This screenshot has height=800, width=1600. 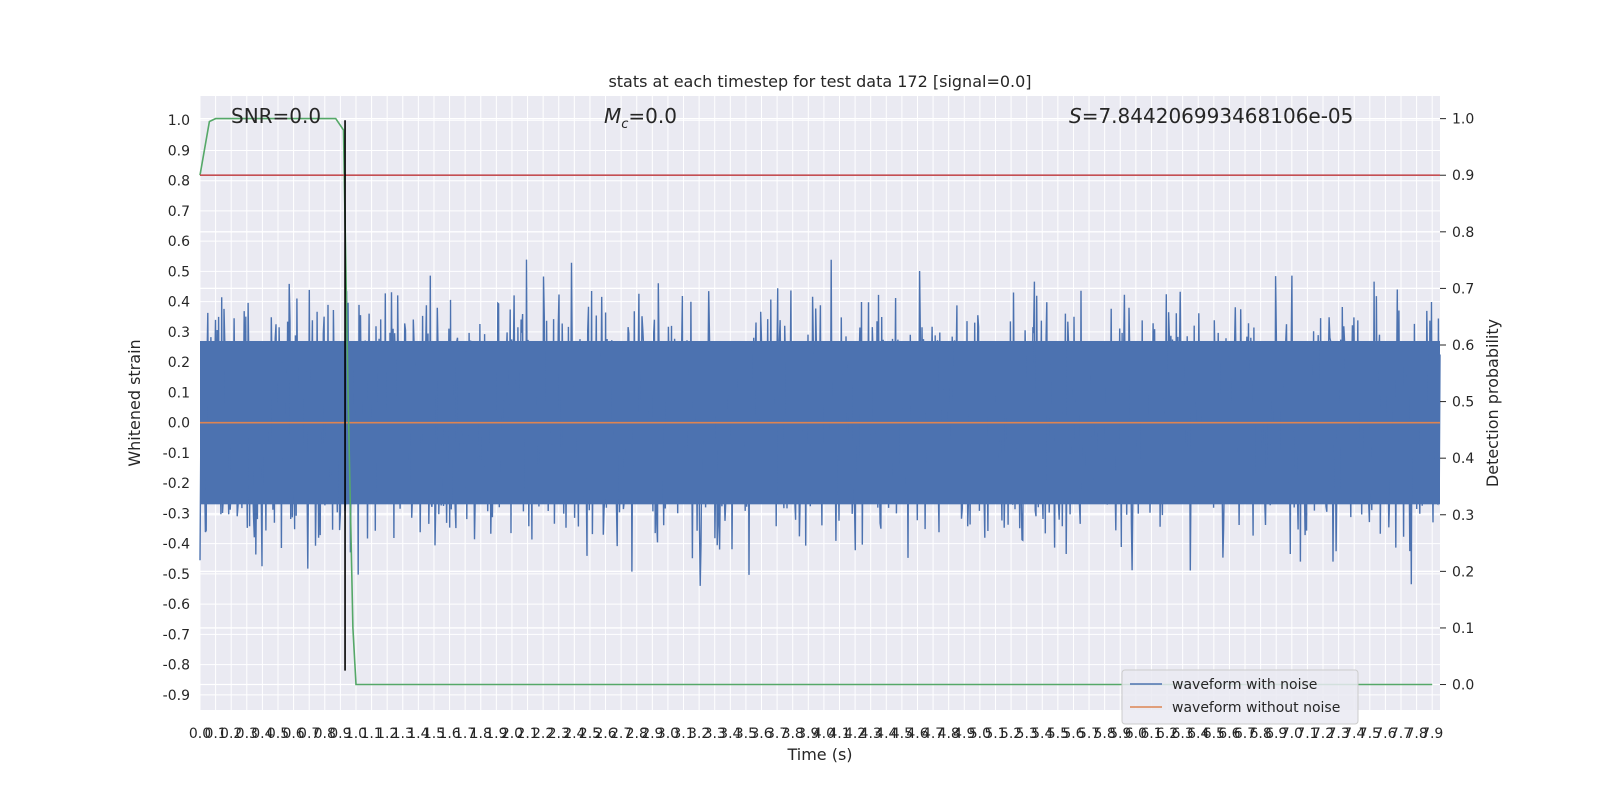 I want to click on x-tick-label: 0.0, so click(x=200, y=734).